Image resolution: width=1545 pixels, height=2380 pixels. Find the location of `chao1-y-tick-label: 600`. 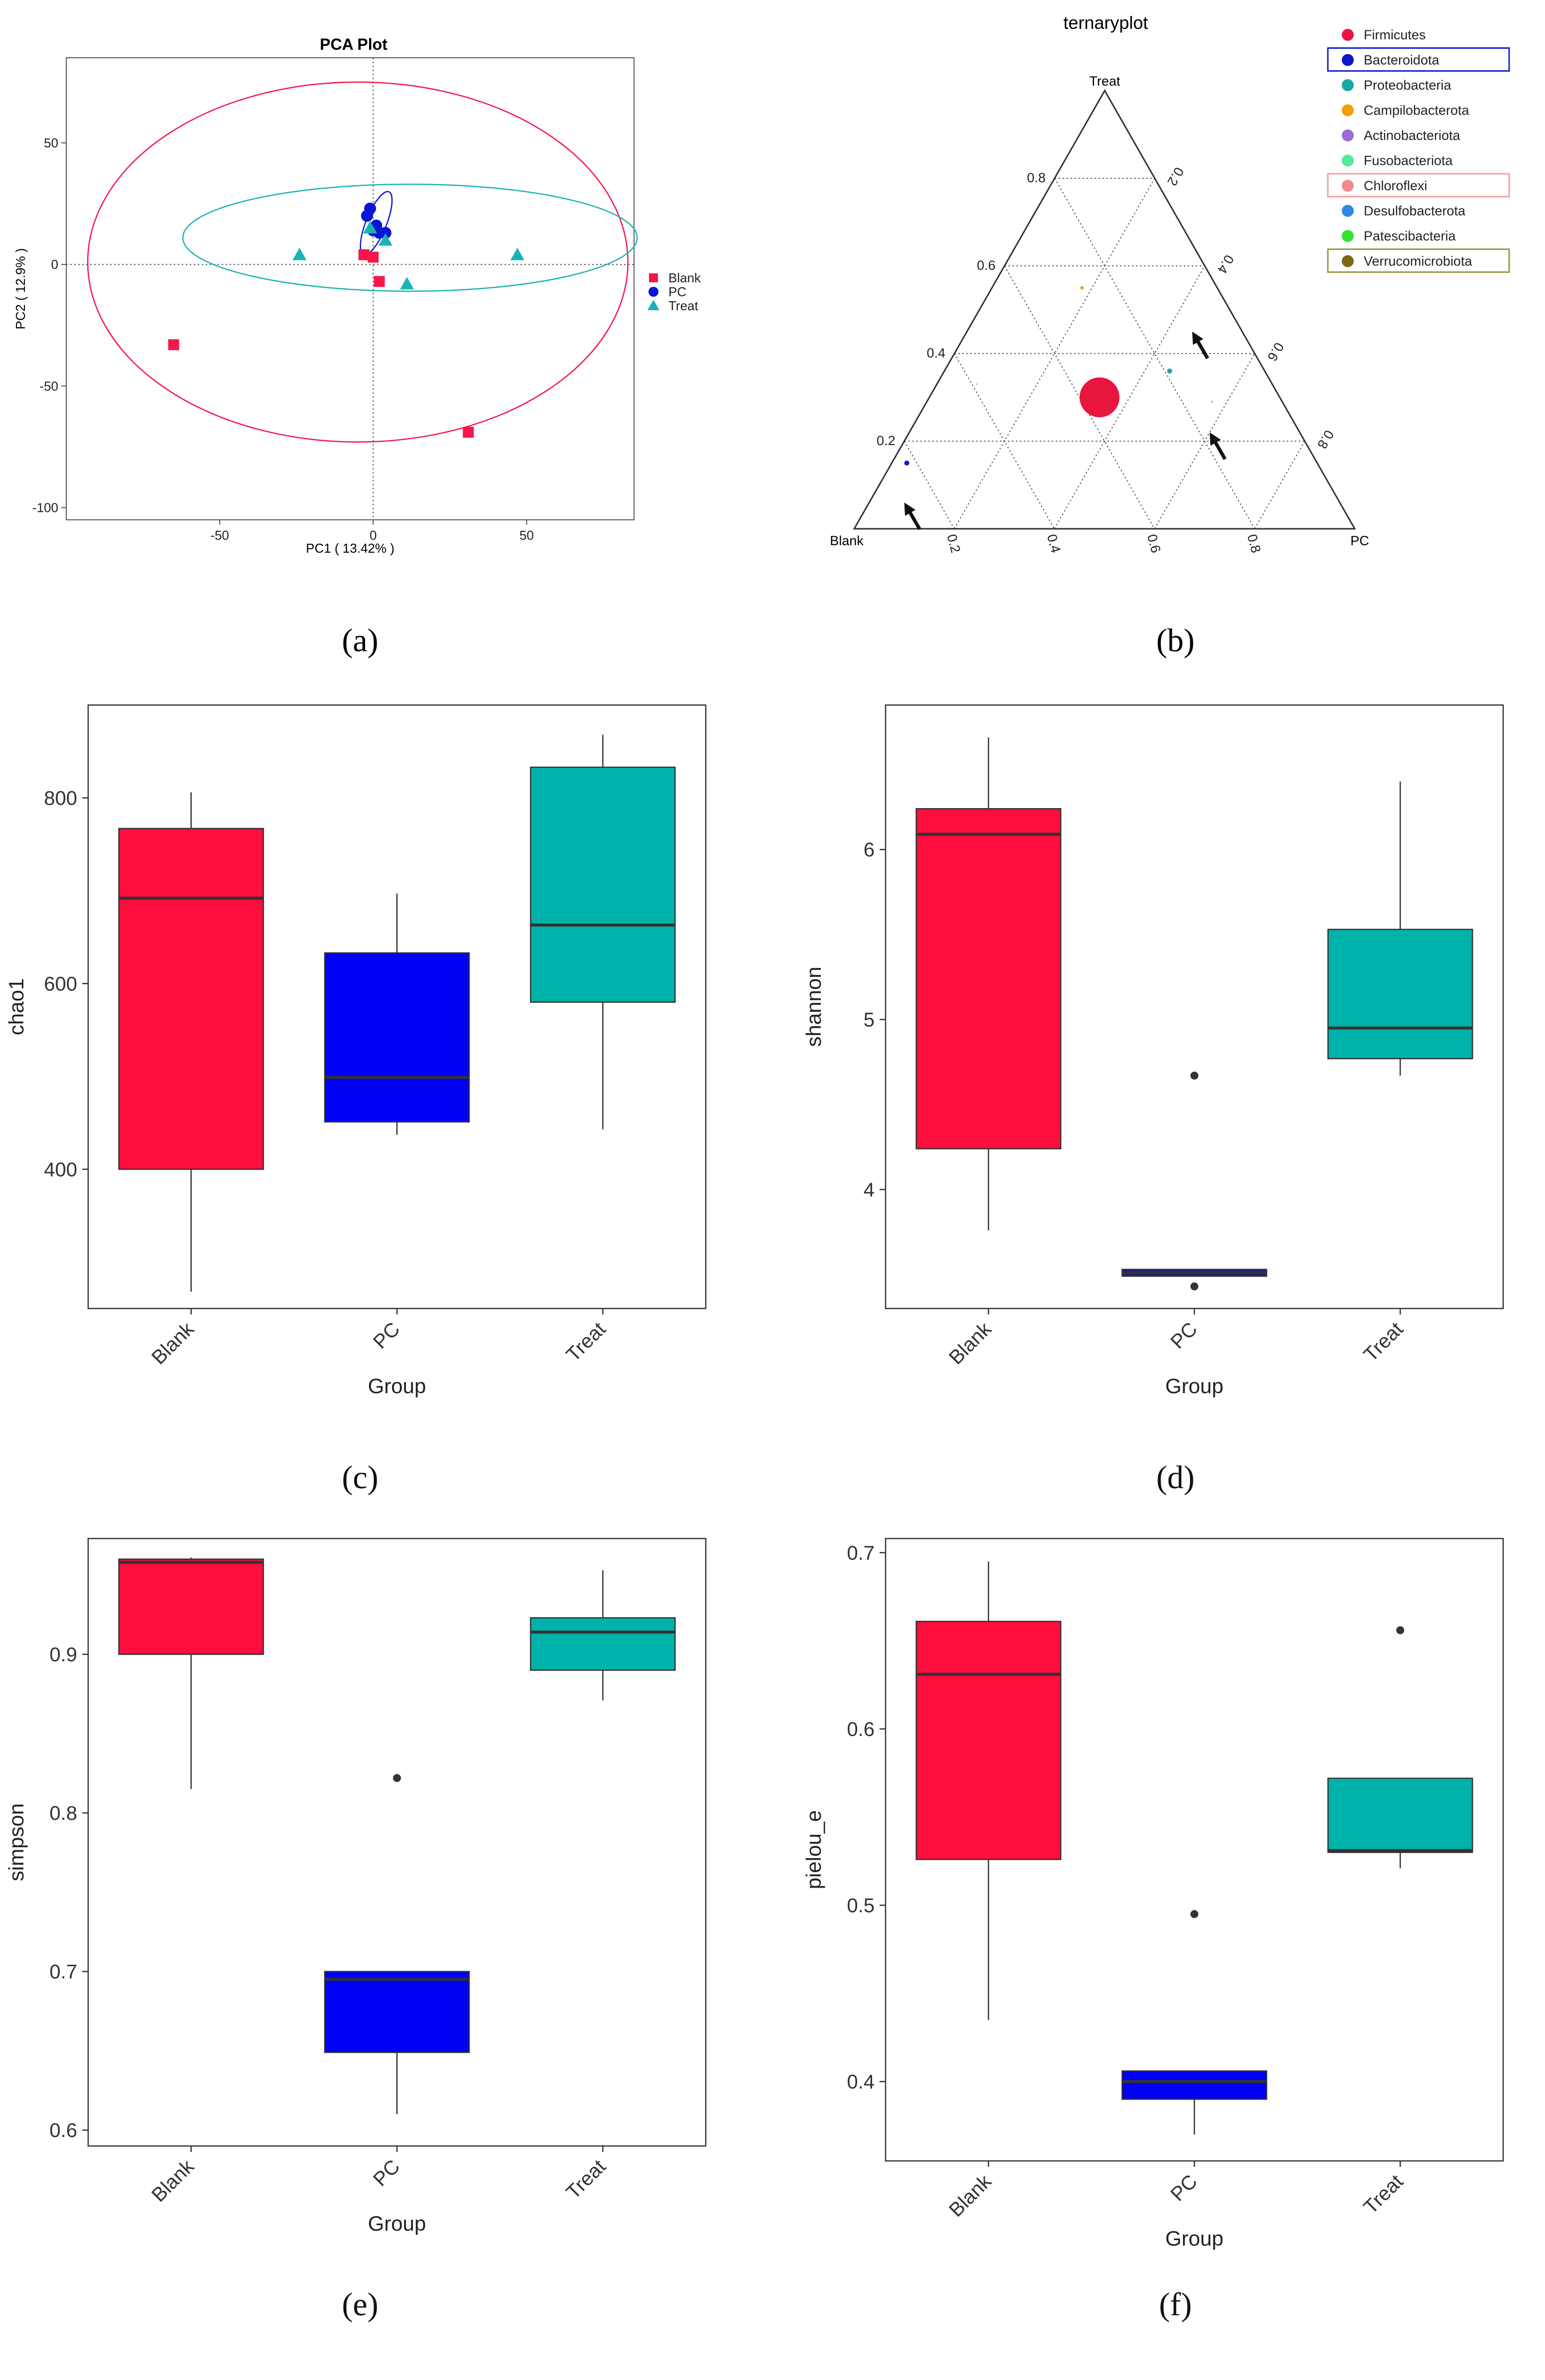

chao1-y-tick-label: 600 is located at coordinates (60, 984).